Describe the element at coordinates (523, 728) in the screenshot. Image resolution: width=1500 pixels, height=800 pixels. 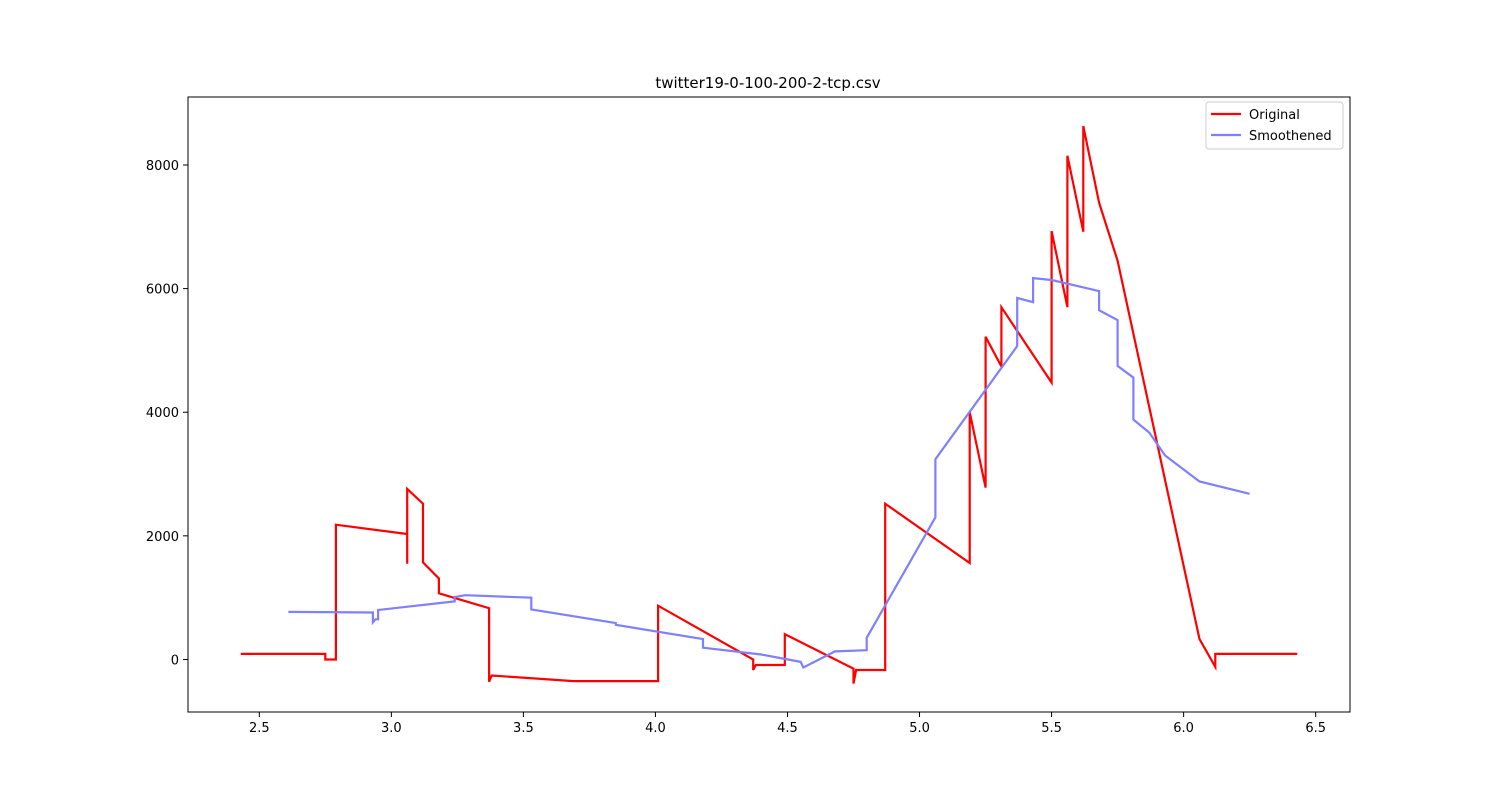
I see `x-tick-label: 3.5` at that location.